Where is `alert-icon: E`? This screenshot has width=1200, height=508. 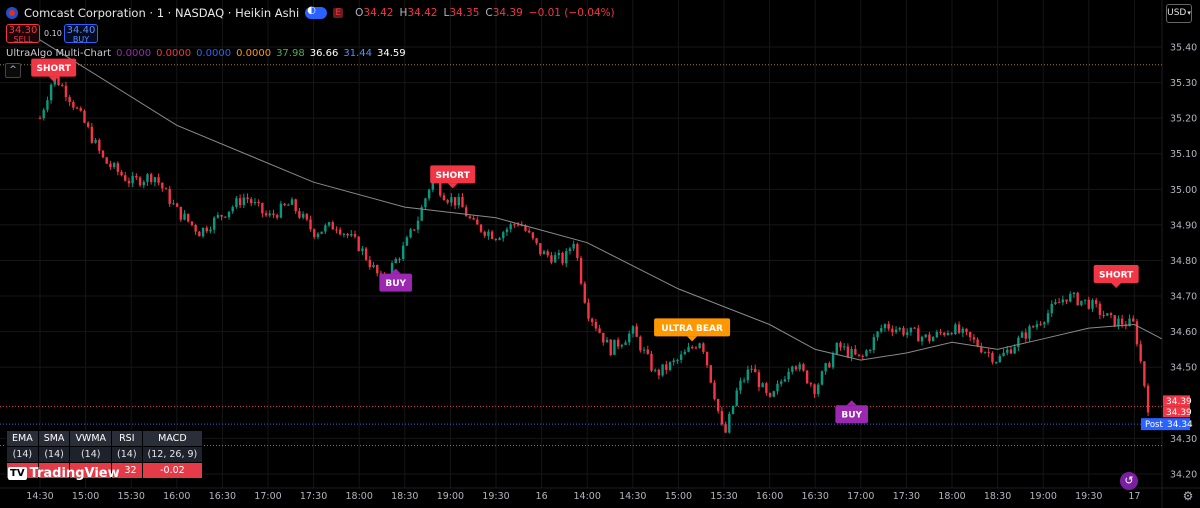
alert-icon: E is located at coordinates (338, 13).